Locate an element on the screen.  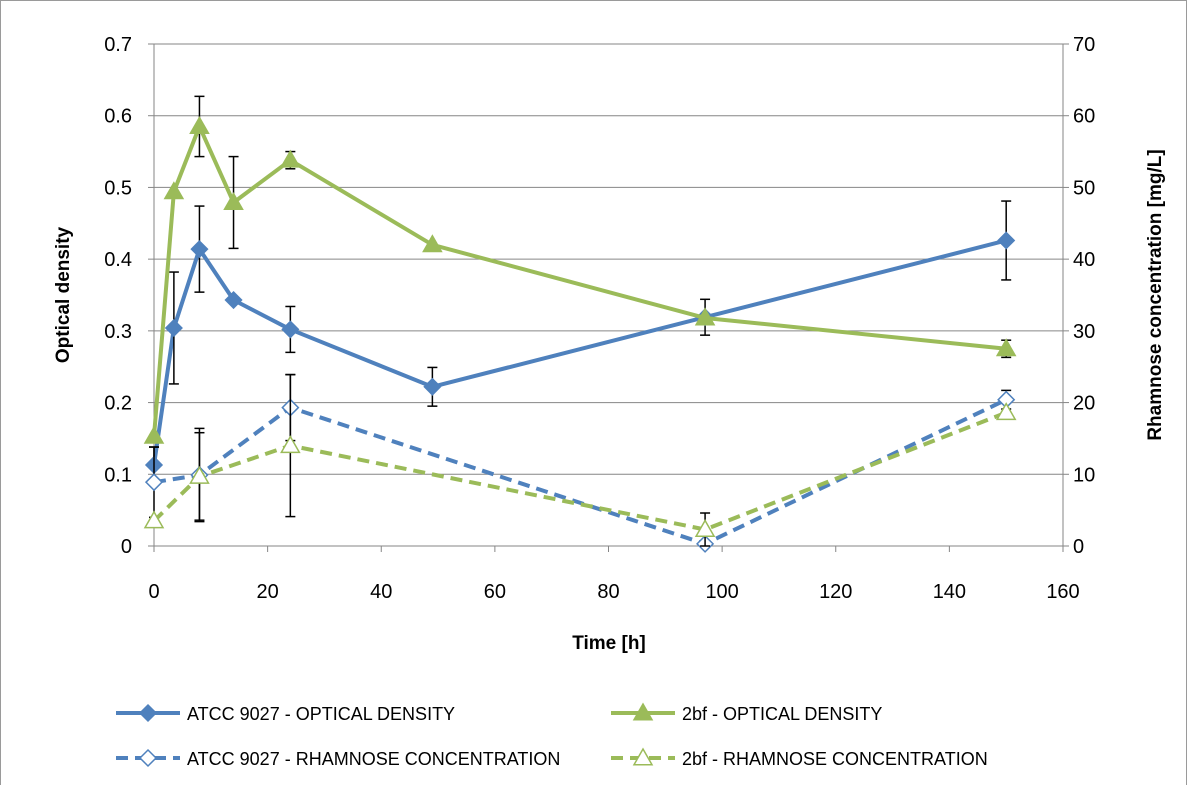
legend-item: 2bf - OPTICAL DENSITY is located at coordinates (746, 713).